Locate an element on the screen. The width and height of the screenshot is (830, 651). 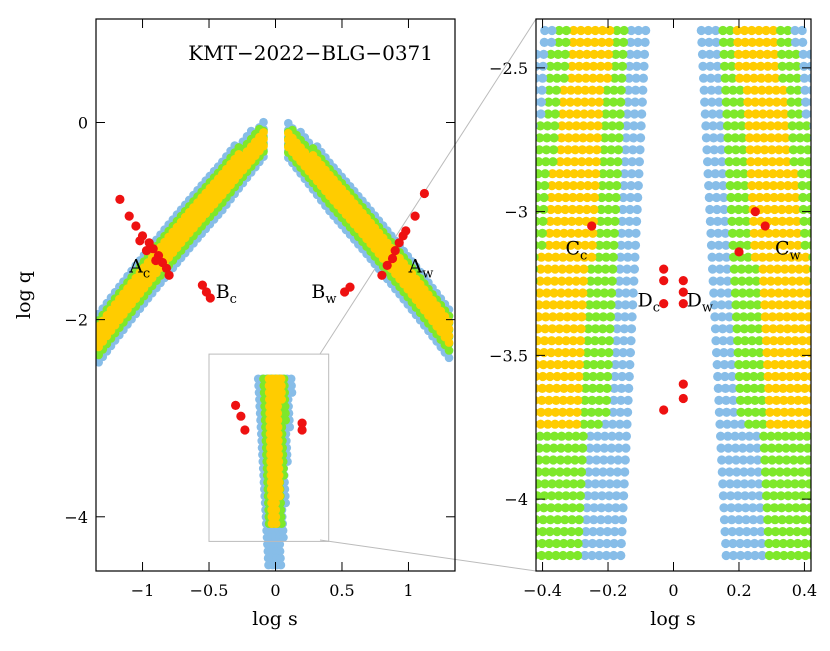
right-x-tick-label: 0.2 is located at coordinates (738, 590).